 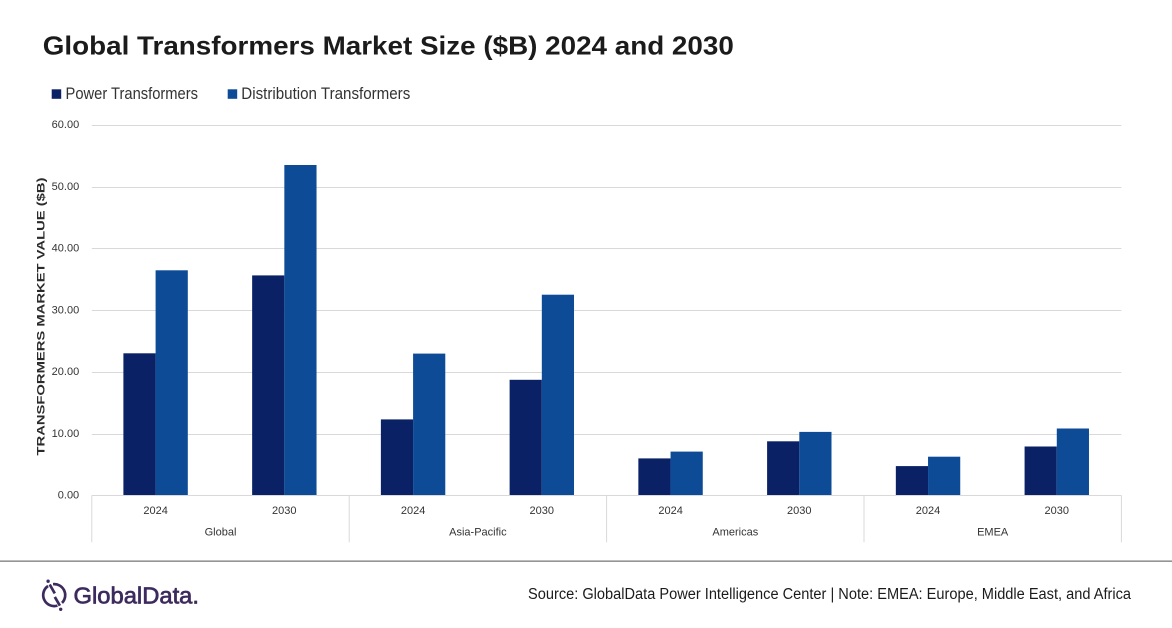 I want to click on svg-text: 20.00, so click(x=66, y=372).